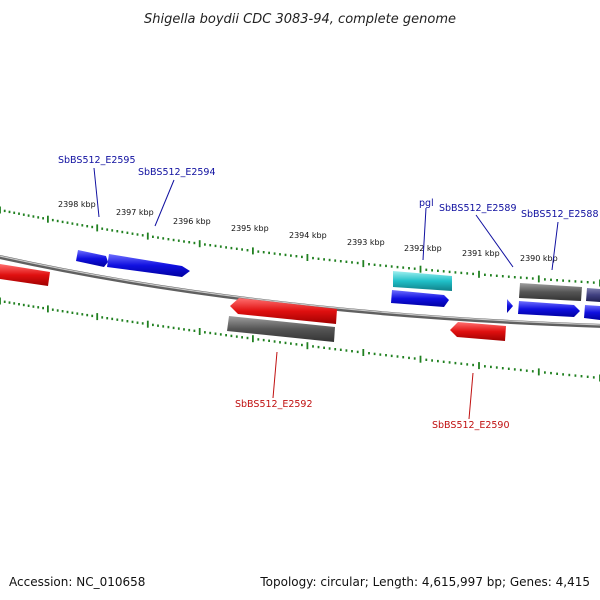  I want to click on leader-e2594, so click(164, 203).